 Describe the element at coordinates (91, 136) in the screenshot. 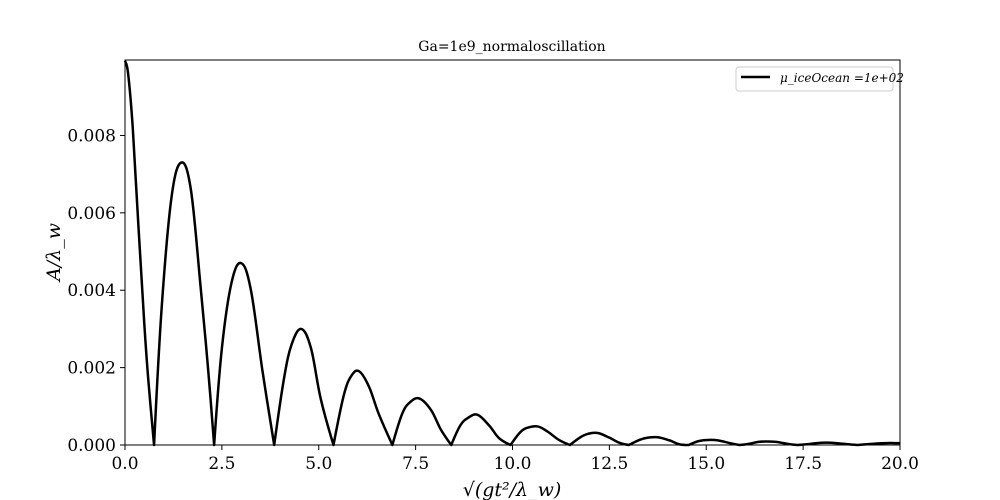

I see `y-tick-label: 0.008` at that location.